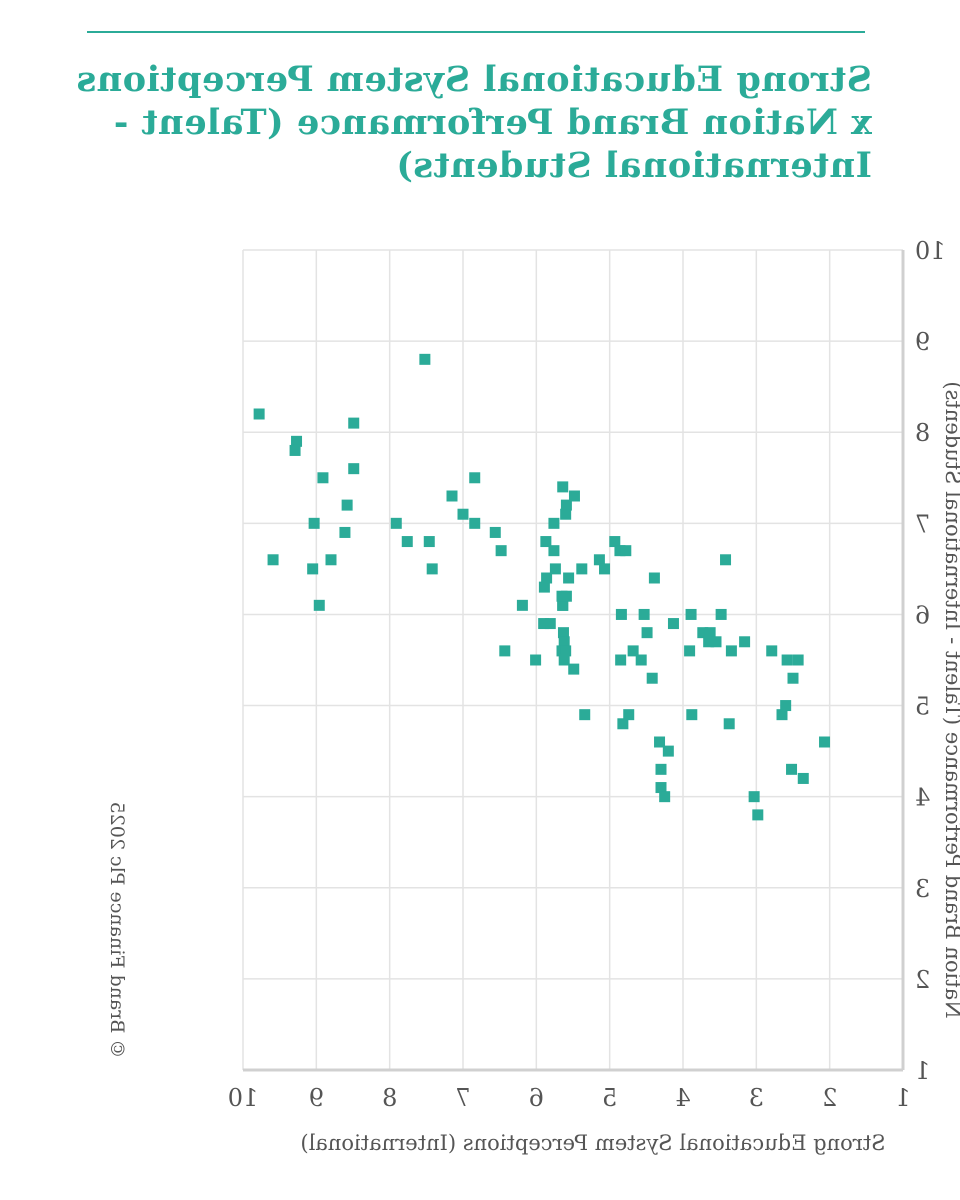  Describe the element at coordinates (922, 342) in the screenshot. I see `y-tick-label: 9` at that location.